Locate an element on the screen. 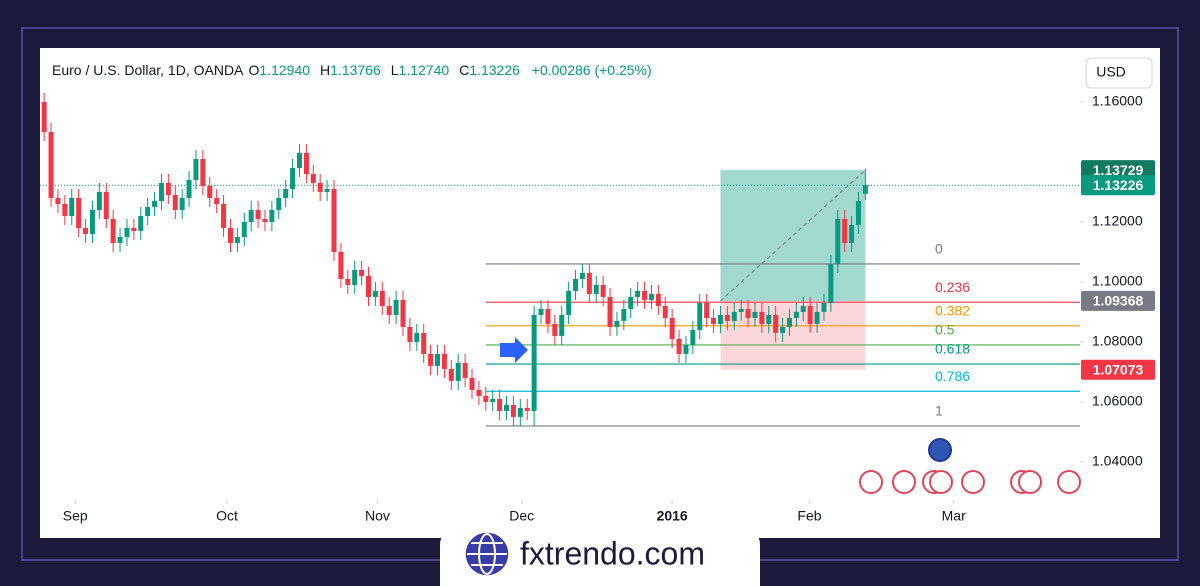  watermark-box is located at coordinates (600, 554).